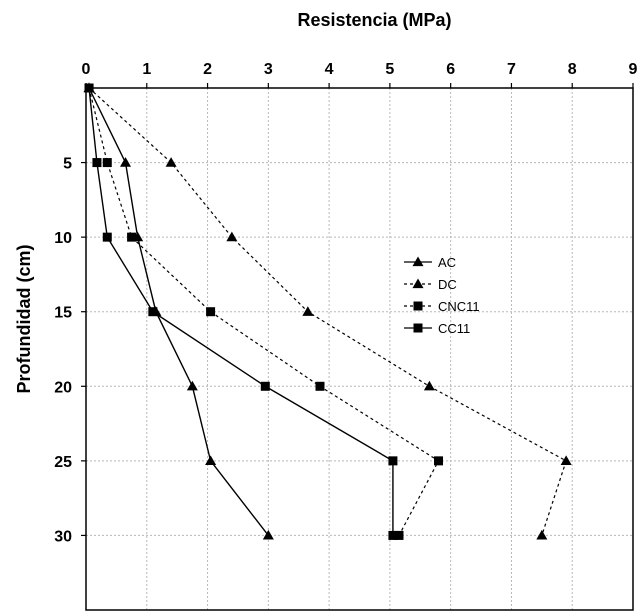  I want to click on x-tick-label: 9, so click(633, 69).